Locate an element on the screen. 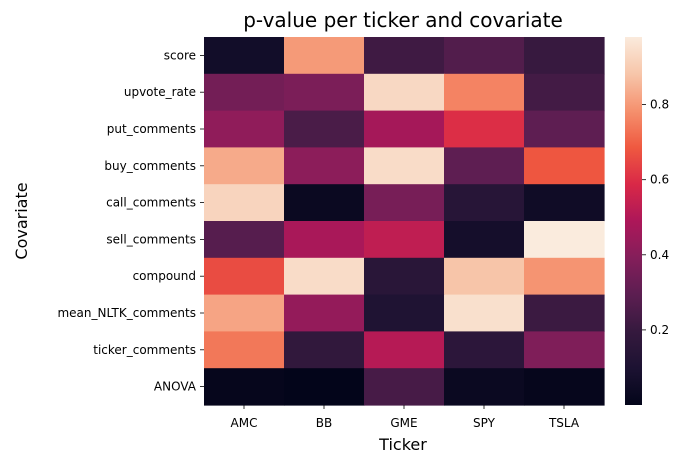 This screenshot has height=464, width=686. y-tick-label: put_comments is located at coordinates (151, 129).